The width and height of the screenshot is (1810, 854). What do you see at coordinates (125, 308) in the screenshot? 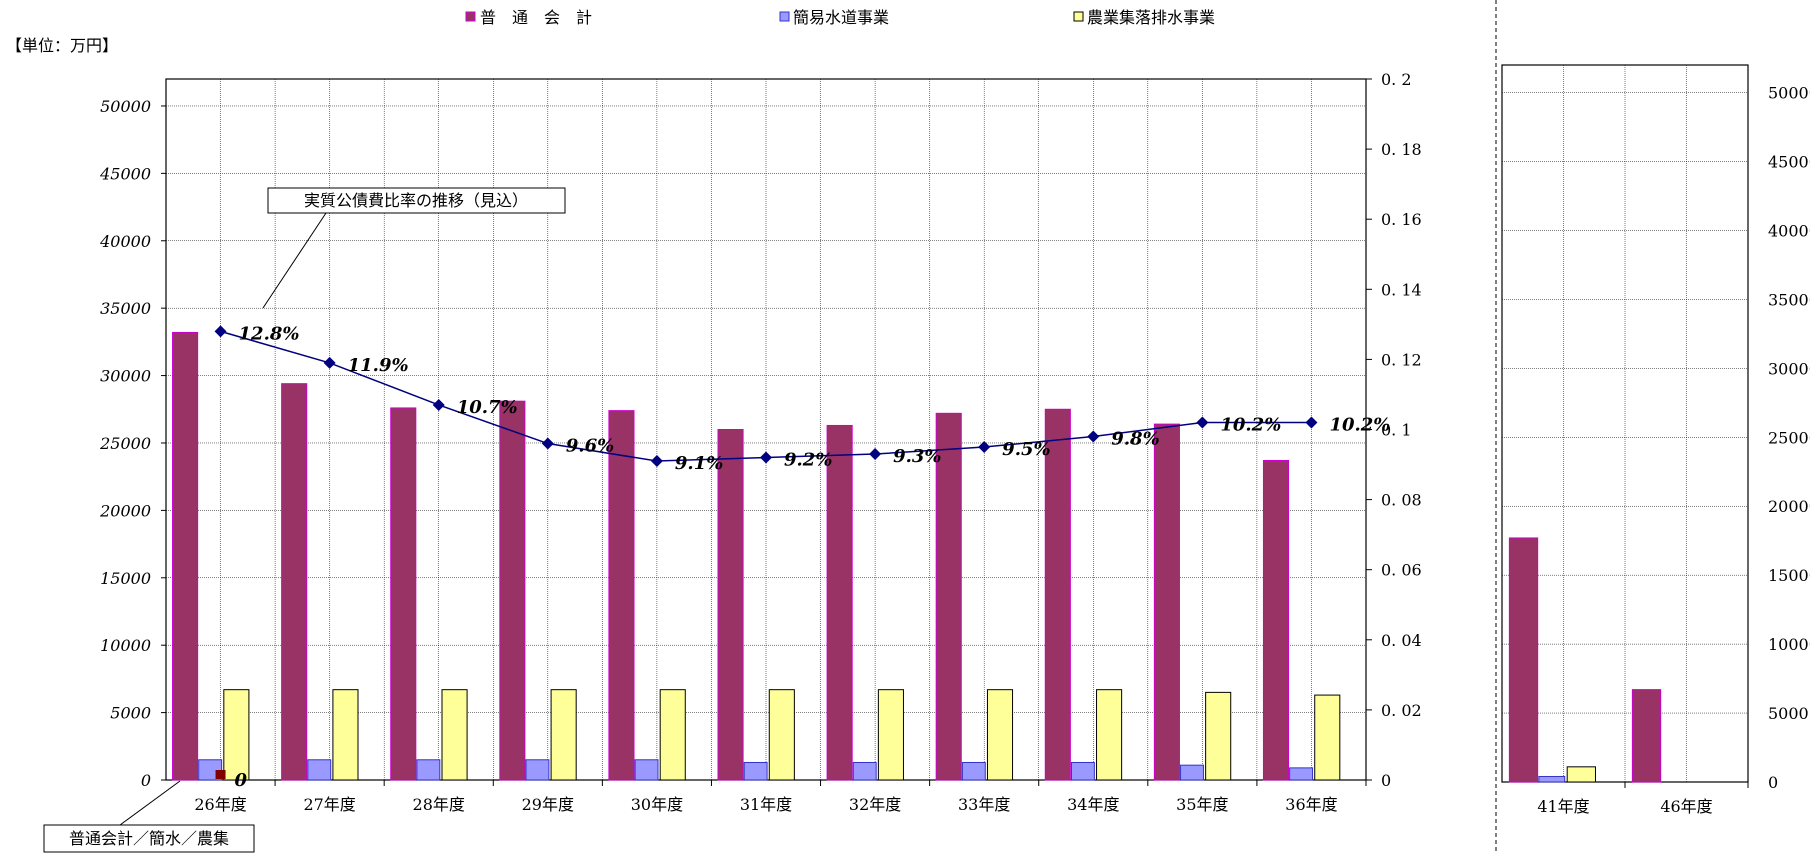
I see `y-tick-label: 35000` at bounding box center [125, 308].